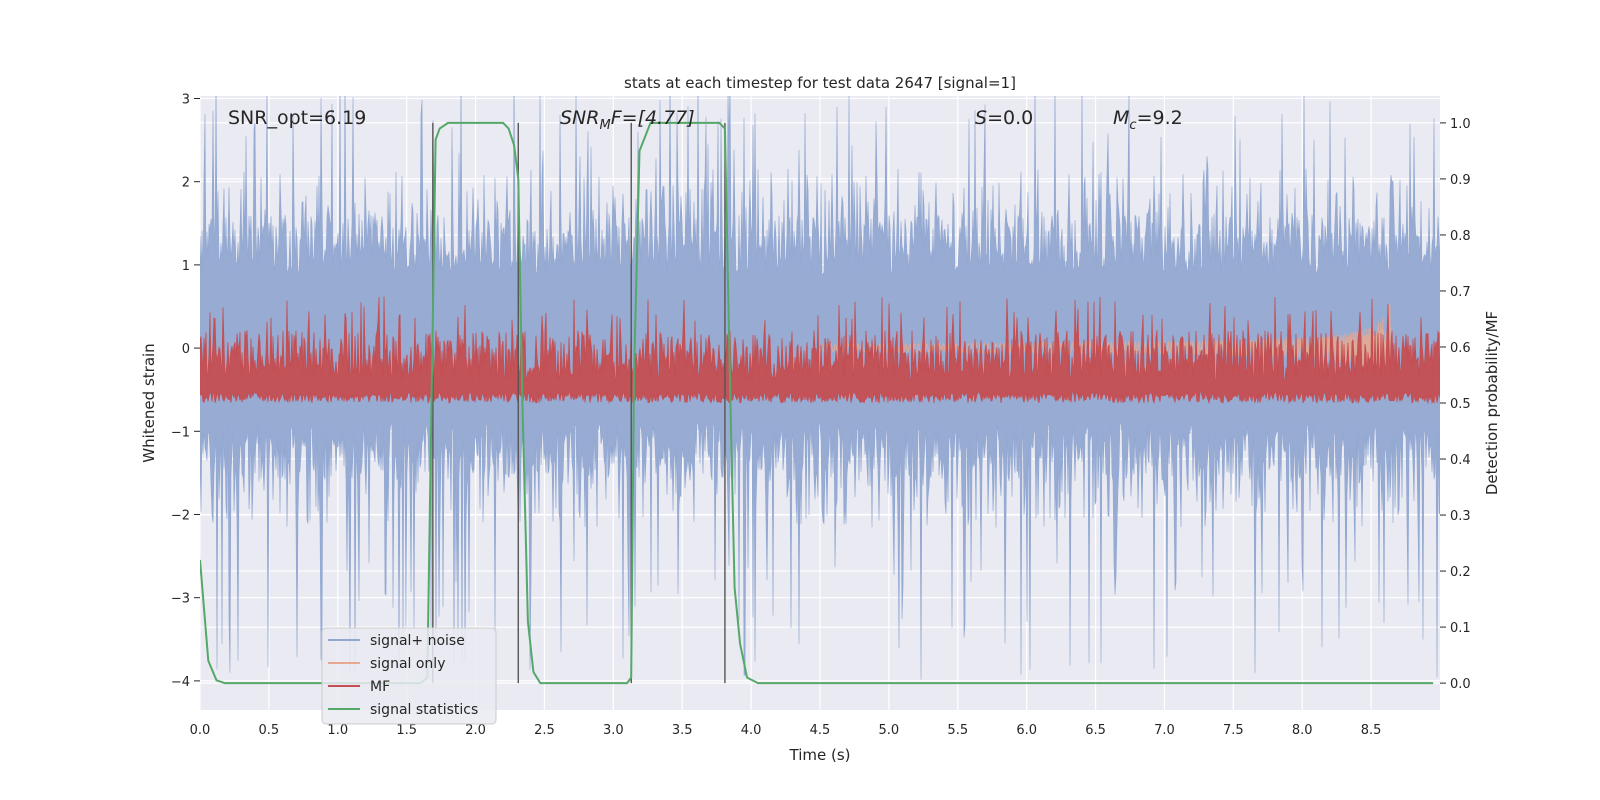 The image size is (1600, 800). I want to click on series-mf, so click(820, 350).